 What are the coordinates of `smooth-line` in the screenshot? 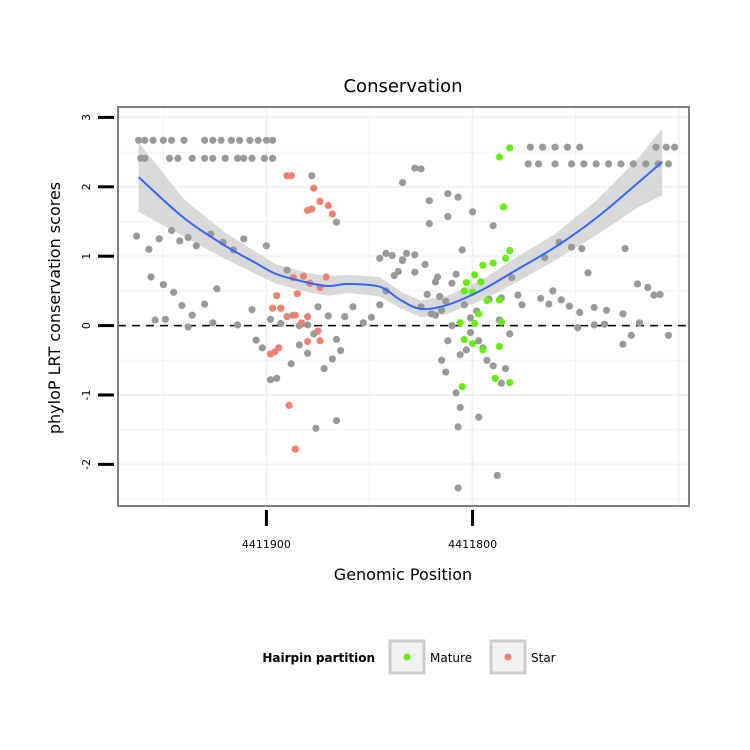 It's located at (400, 236).